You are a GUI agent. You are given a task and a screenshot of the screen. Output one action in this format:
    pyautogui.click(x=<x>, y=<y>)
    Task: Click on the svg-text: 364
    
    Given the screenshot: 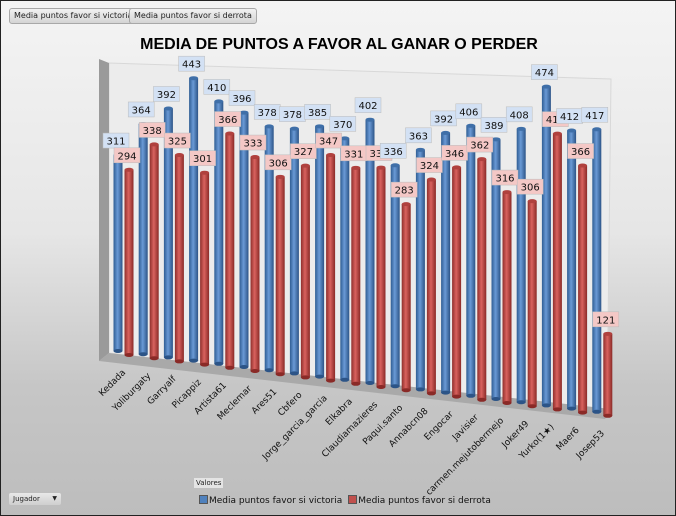 What is the action you would take?
    pyautogui.click(x=141, y=110)
    